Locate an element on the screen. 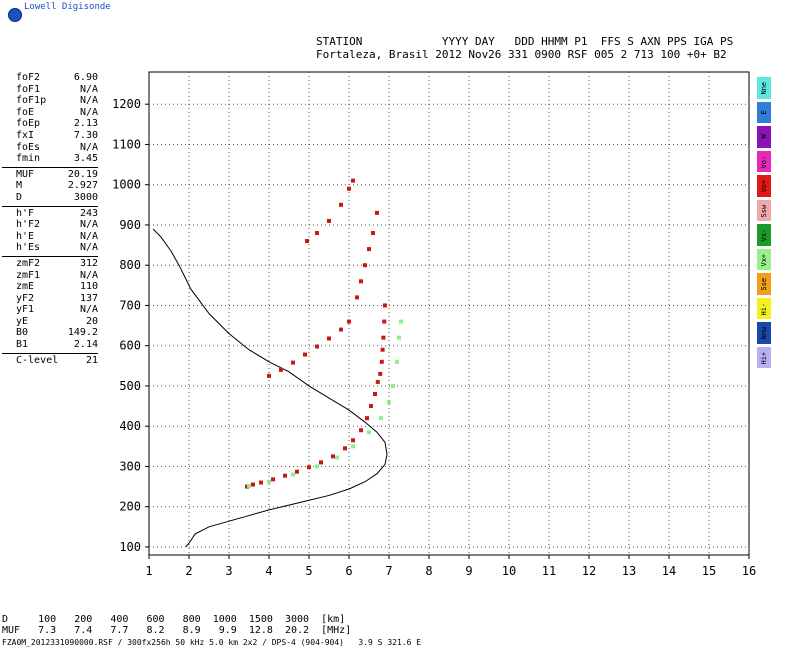 The height and width of the screenshot is (650, 800). param-key: B1 is located at coordinates (22, 345).